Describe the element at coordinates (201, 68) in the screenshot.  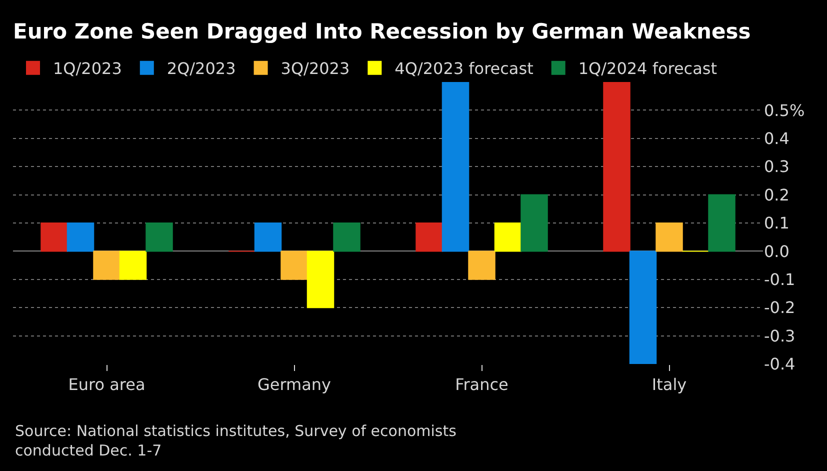
I see `legend-label: 2Q/2023` at that location.